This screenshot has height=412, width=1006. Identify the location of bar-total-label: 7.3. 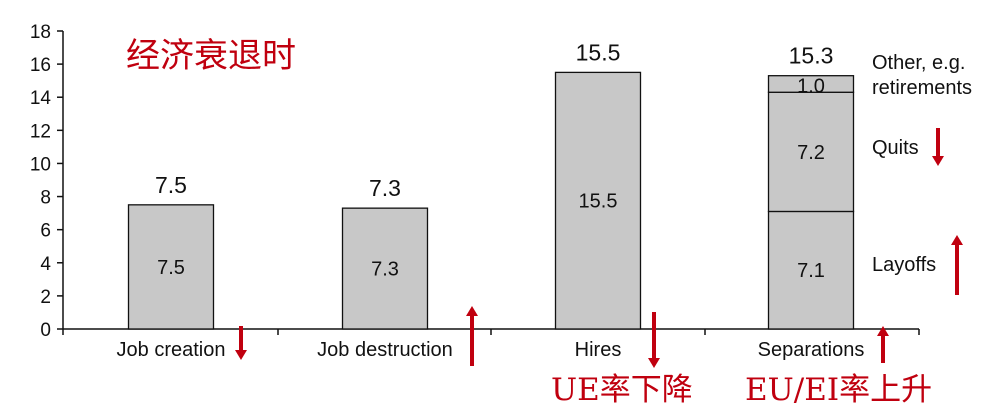
(385, 188).